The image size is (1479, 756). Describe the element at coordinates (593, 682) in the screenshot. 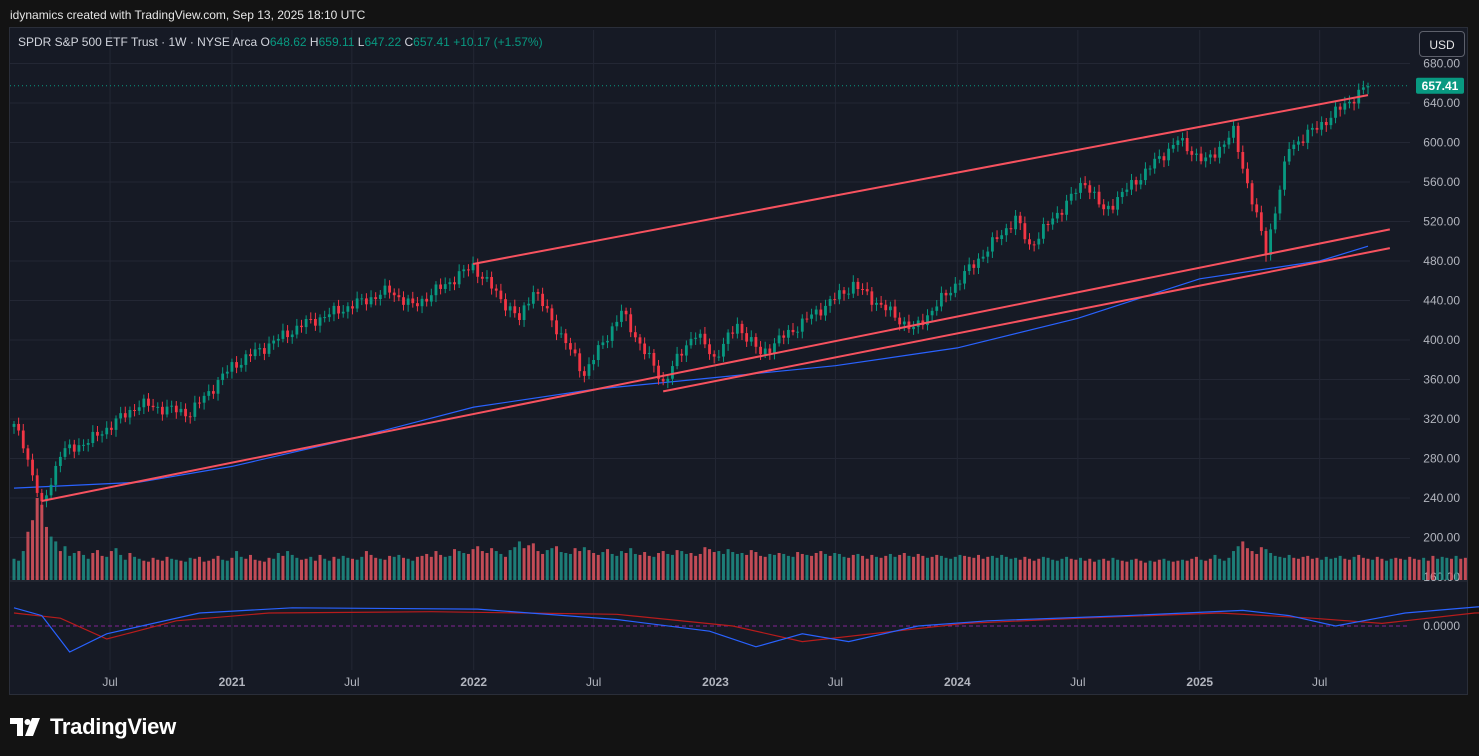

I see `x-tick-label: Jul` at that location.